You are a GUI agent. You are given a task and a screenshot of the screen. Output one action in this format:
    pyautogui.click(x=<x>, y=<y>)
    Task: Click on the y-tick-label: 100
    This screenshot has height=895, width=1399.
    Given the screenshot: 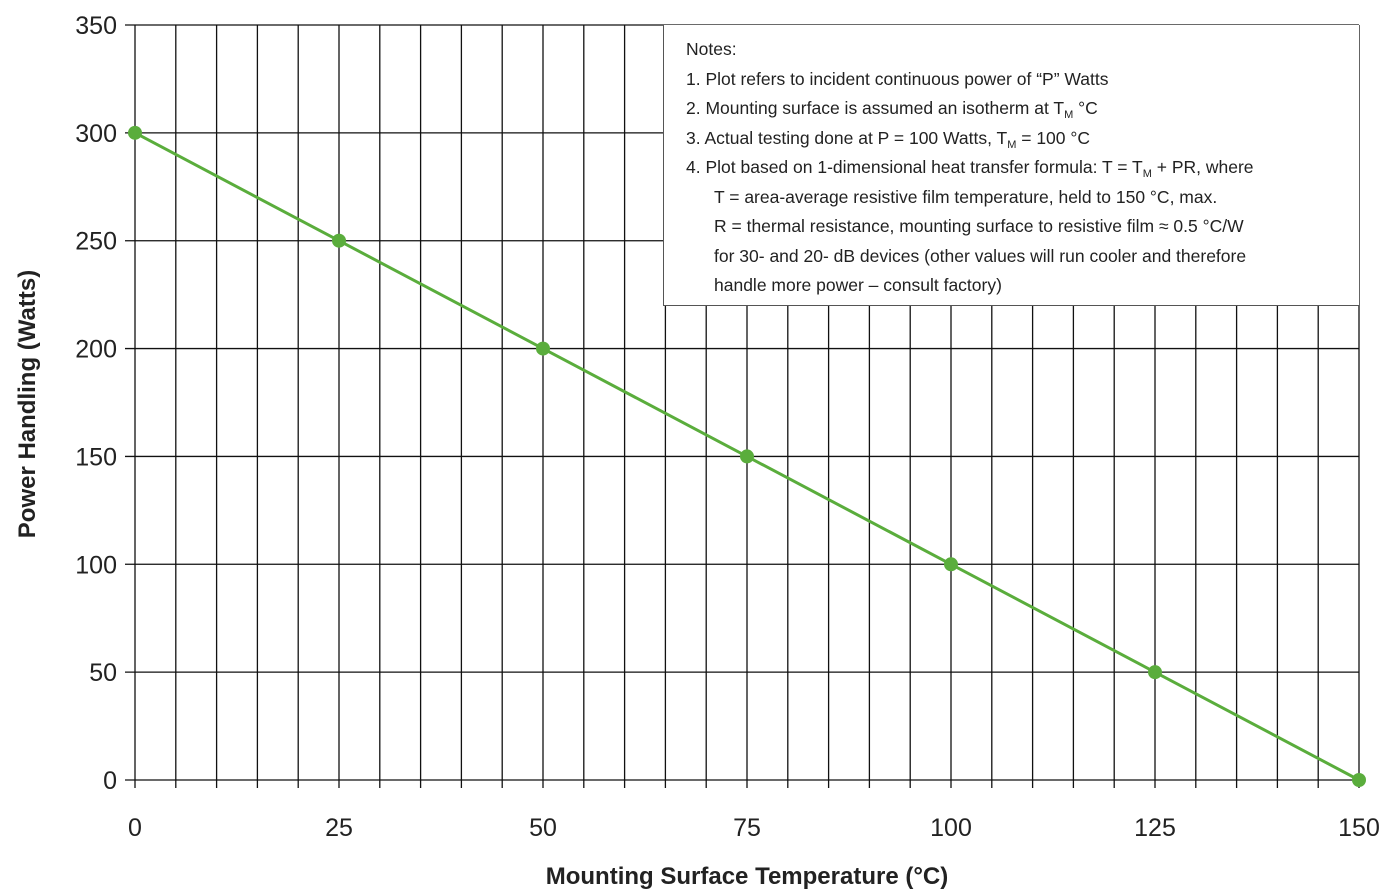 What is the action you would take?
    pyautogui.click(x=96, y=565)
    